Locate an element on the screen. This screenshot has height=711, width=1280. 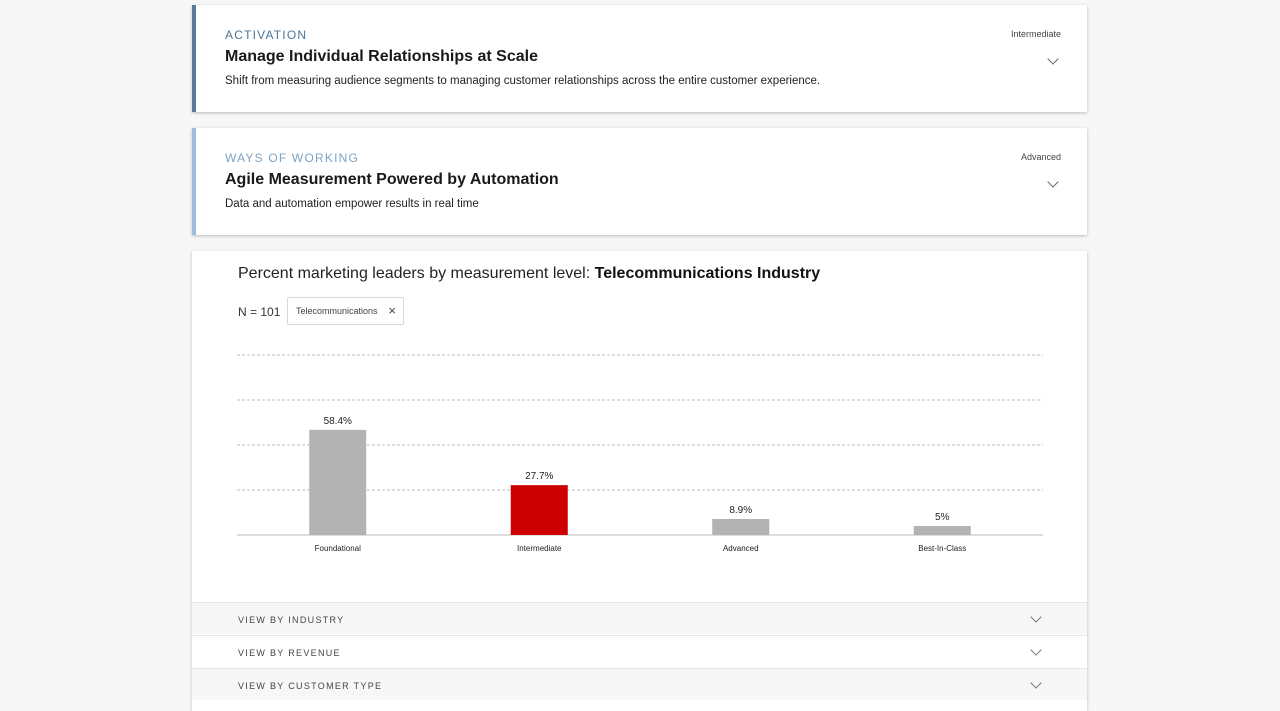
close-icon: × is located at coordinates (392, 310).